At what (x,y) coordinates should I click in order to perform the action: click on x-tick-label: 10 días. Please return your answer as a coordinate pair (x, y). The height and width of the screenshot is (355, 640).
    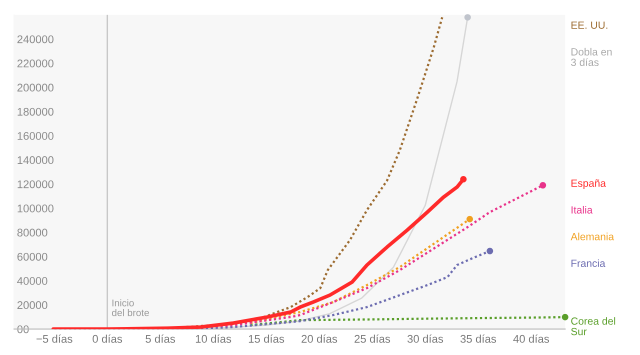
    Looking at the image, I should click on (214, 338).